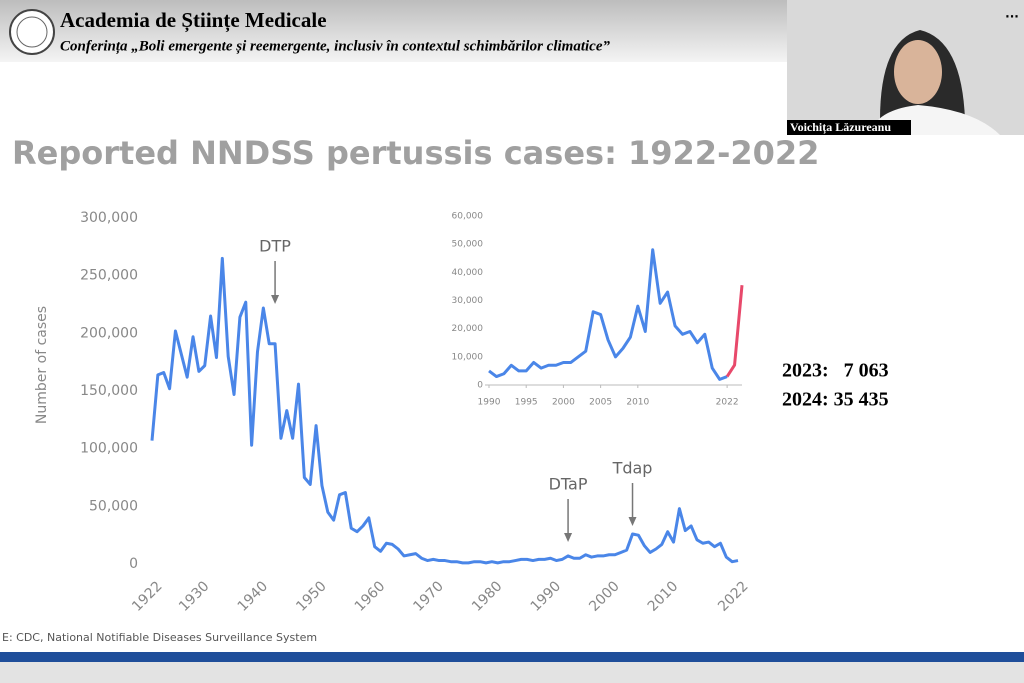  What do you see at coordinates (835, 371) in the screenshot?
I see `note: 2023: 7 063` at bounding box center [835, 371].